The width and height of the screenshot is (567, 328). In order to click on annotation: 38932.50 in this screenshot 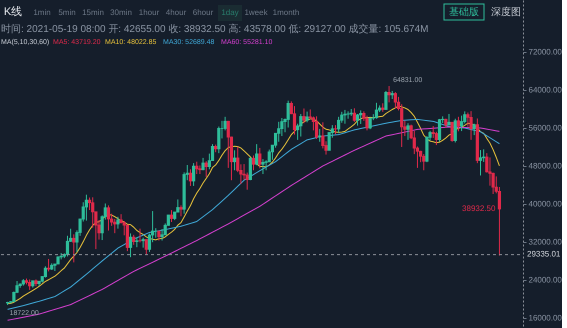, I will do `click(479, 209)`.